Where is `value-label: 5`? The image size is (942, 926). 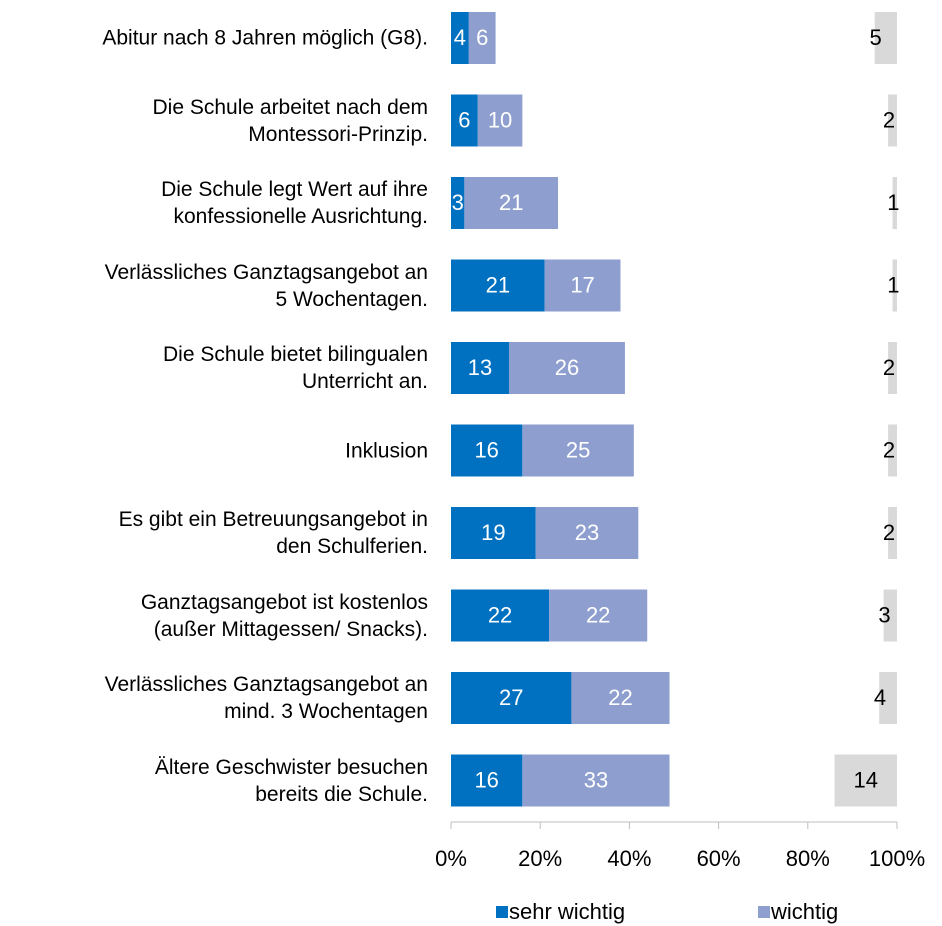
value-label: 5 is located at coordinates (875, 37).